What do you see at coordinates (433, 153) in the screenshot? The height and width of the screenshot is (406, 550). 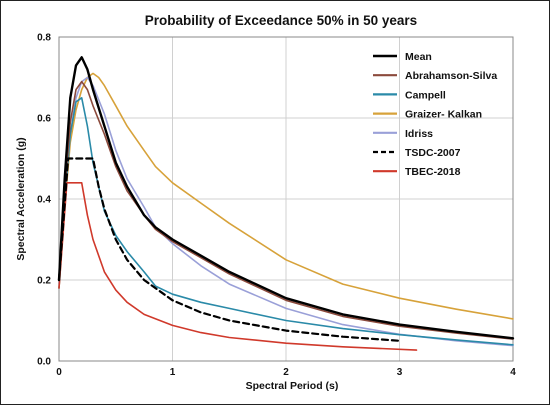 I see `legend-label: TSDC-2007` at bounding box center [433, 153].